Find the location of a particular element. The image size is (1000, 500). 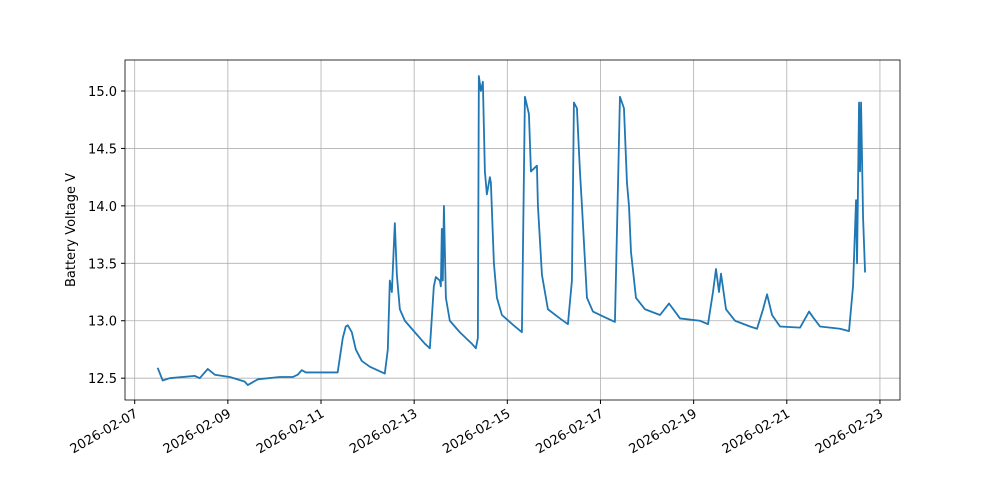

y-tick-label: 13.0 is located at coordinates (102, 322).